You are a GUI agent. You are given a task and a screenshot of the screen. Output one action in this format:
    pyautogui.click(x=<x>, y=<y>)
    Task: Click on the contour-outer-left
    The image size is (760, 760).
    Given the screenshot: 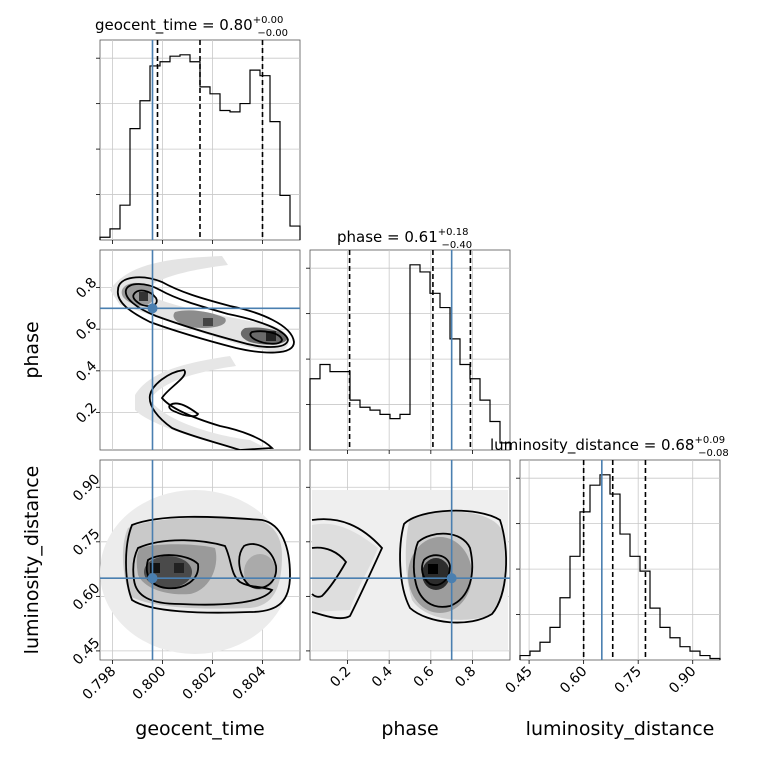 What is the action you would take?
    pyautogui.click(x=347, y=569)
    